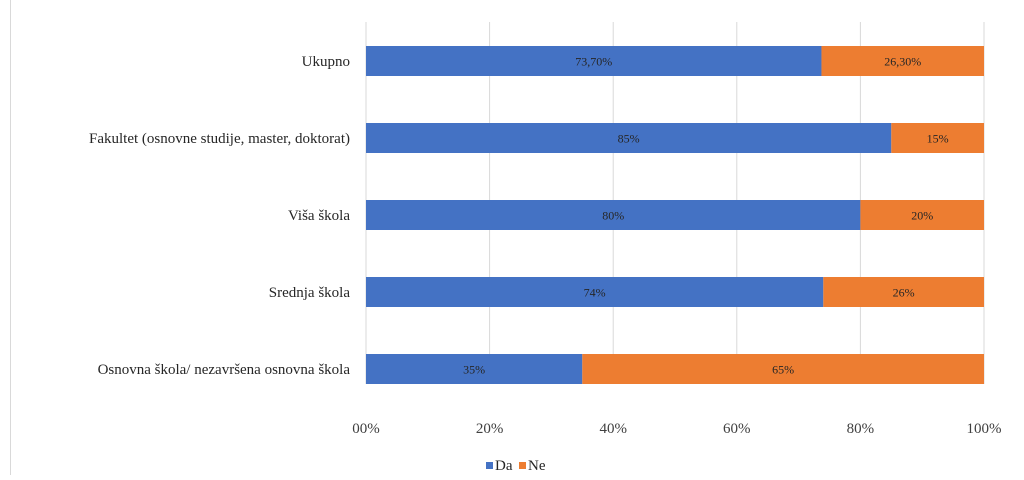  What do you see at coordinates (319, 216) in the screenshot?
I see `category-label: Viša škola` at bounding box center [319, 216].